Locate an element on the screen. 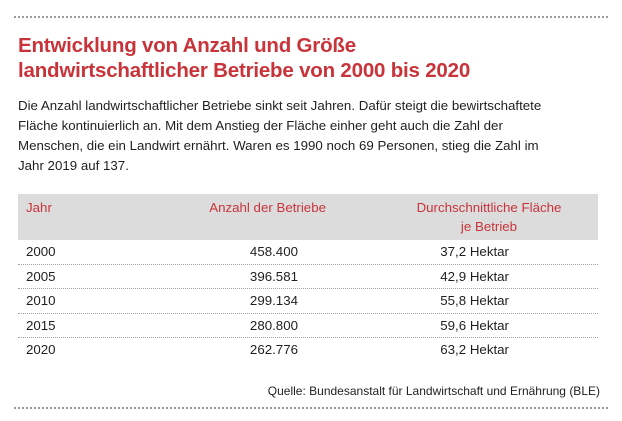 This screenshot has height=421, width=622. header-area: Durchschnittliche Fläche je Betrieb is located at coordinates (489, 217).